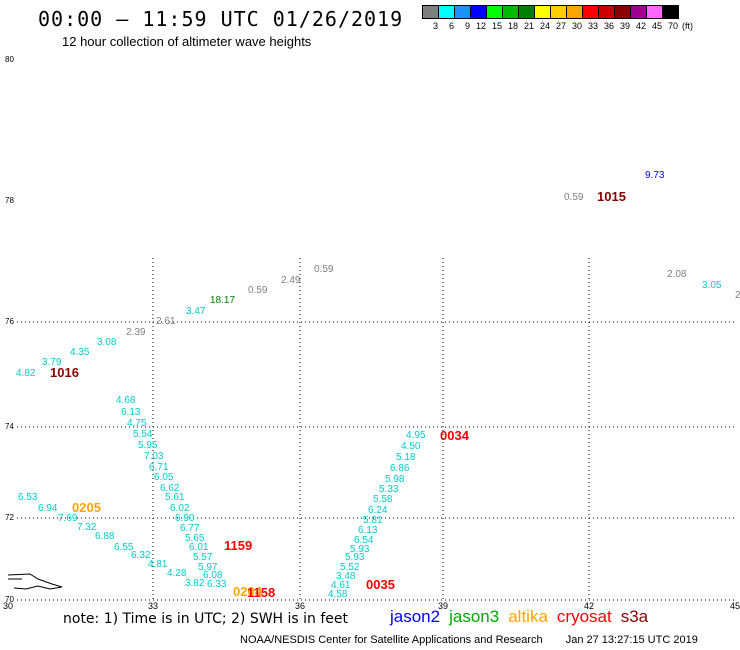  What do you see at coordinates (624, 26) in the screenshot?
I see `color-scale-label: 39` at bounding box center [624, 26].